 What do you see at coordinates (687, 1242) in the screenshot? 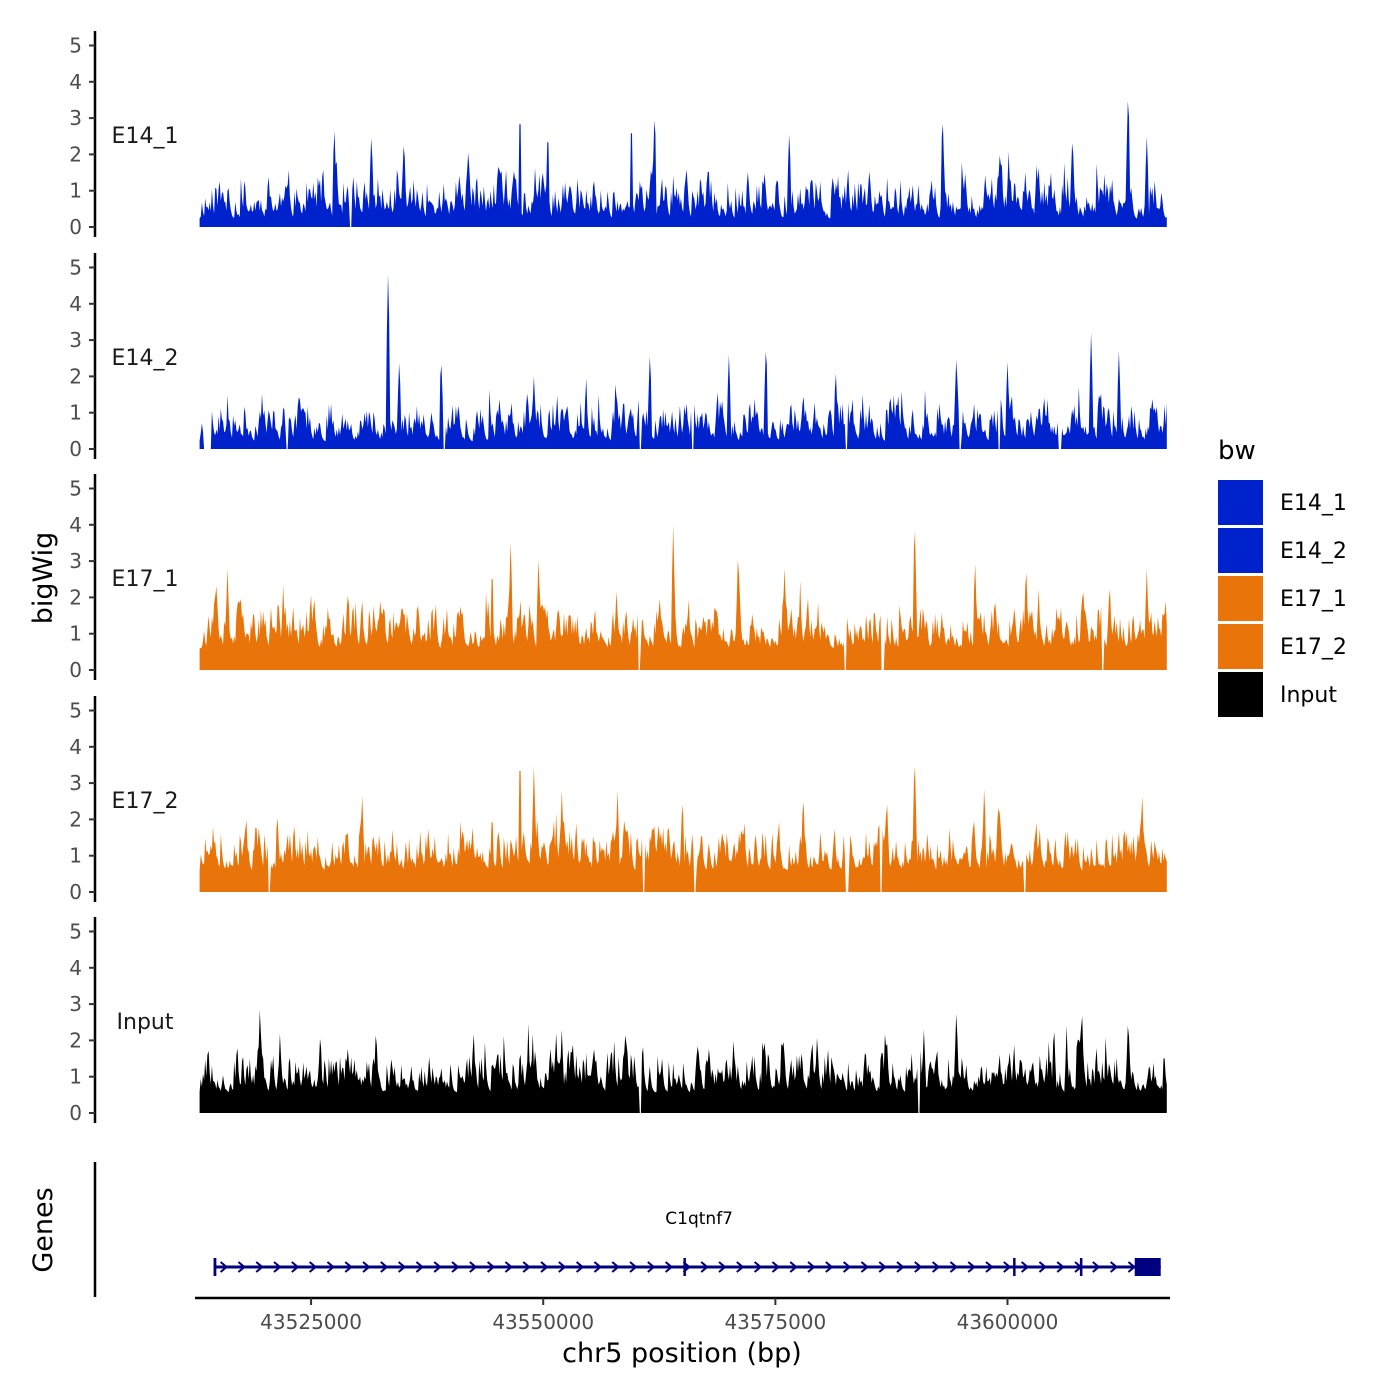
I see `gene-C1qtnf7: C1qtnf7` at bounding box center [687, 1242].